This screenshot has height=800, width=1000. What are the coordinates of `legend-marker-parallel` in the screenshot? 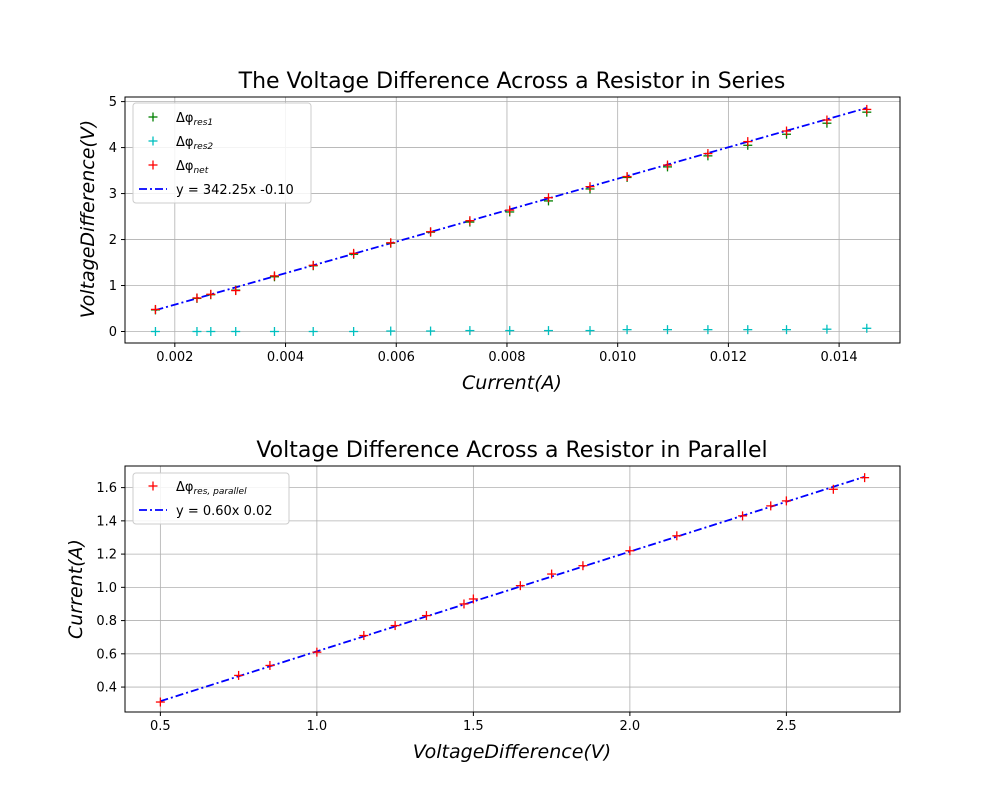 It's located at (153, 486).